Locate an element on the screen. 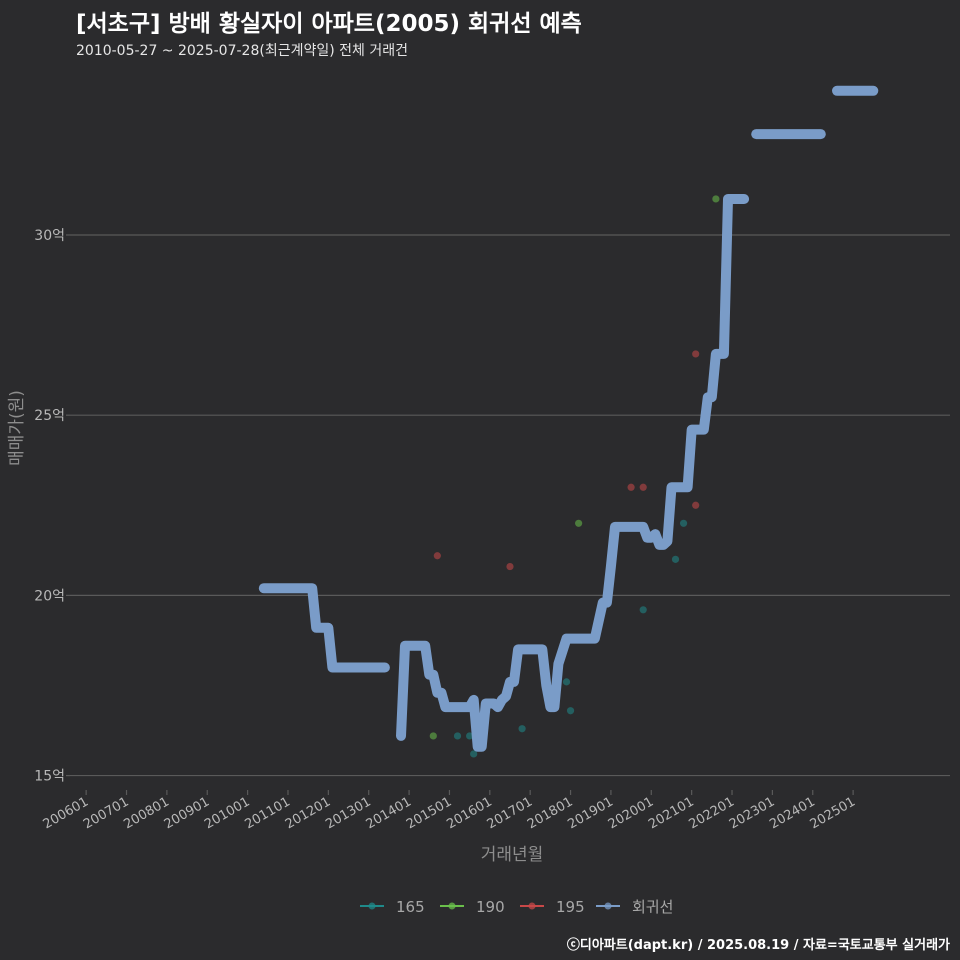  legend-label: 190 is located at coordinates (490, 907).